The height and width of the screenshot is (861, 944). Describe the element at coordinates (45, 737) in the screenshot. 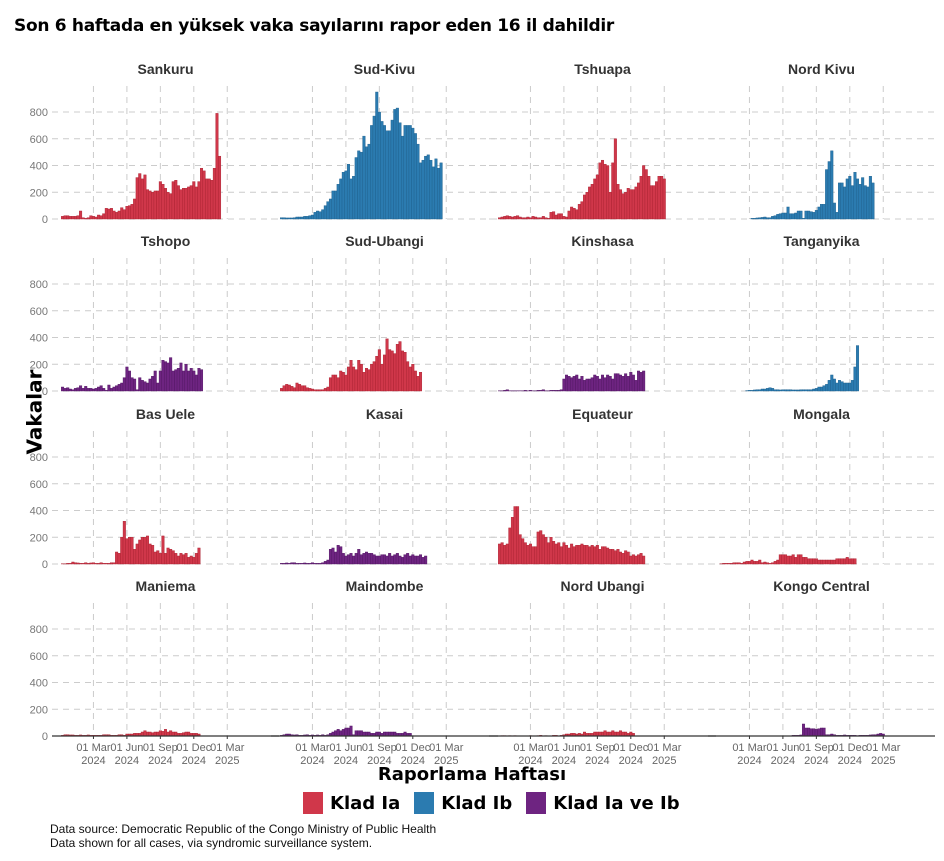

I see `y-tick-label: 0` at that location.